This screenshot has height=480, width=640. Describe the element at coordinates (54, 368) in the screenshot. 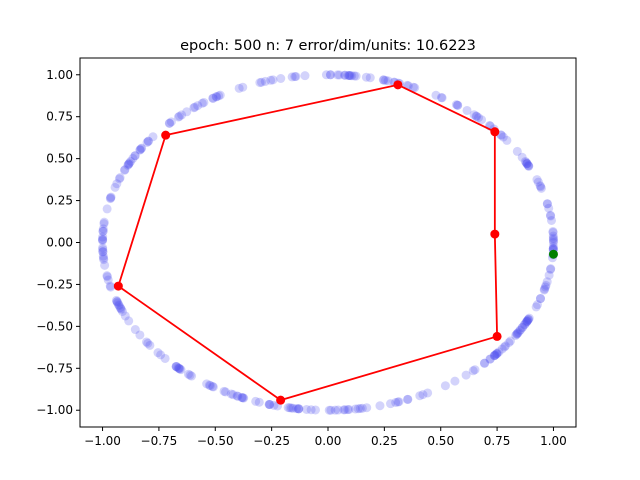

I see `y-tick-label: −0.75` at that location.